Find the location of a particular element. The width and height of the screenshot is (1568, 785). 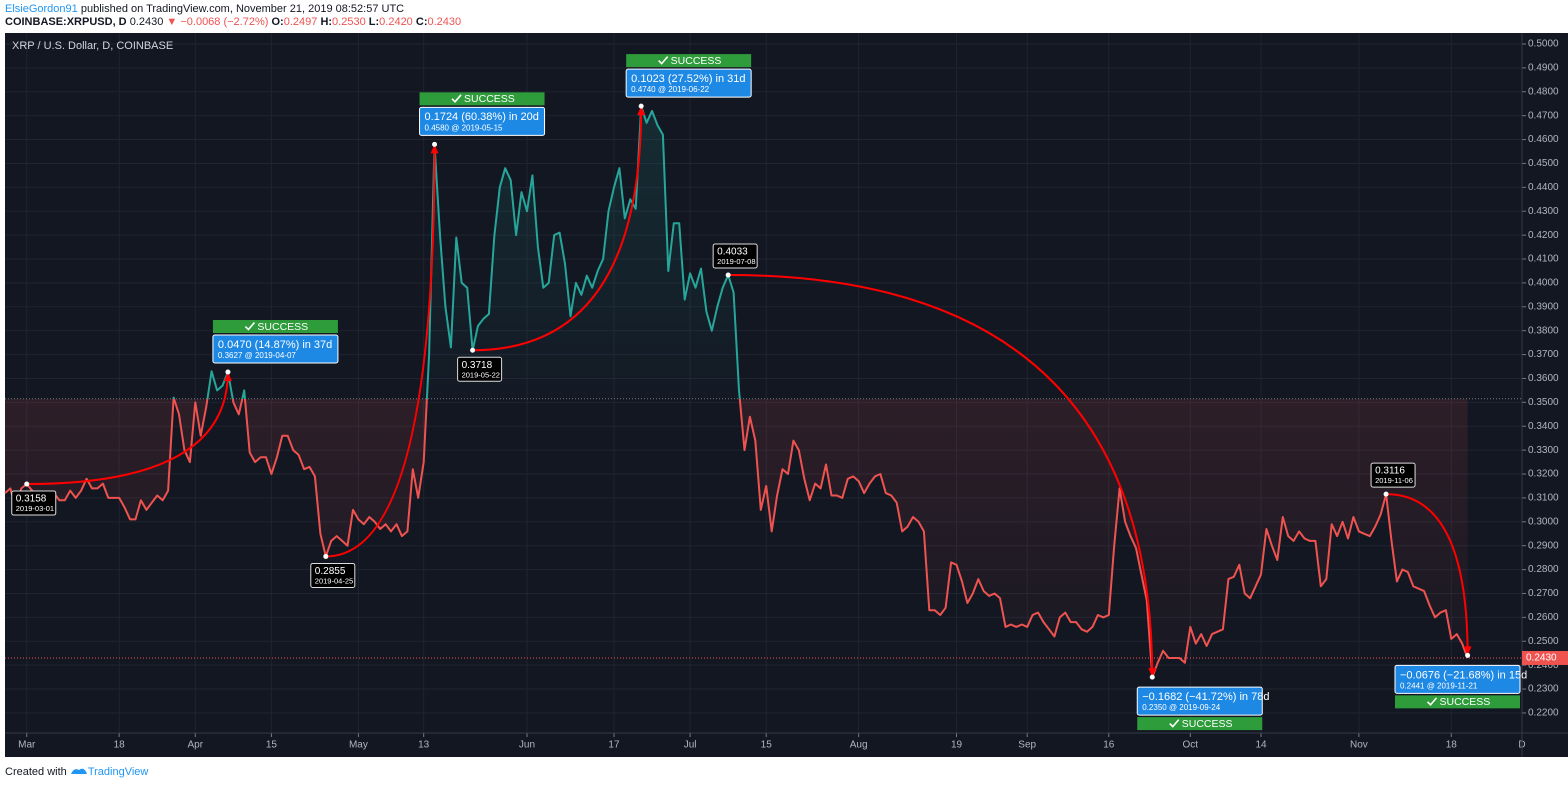

pivot-price: 0.4033 is located at coordinates (732, 252).